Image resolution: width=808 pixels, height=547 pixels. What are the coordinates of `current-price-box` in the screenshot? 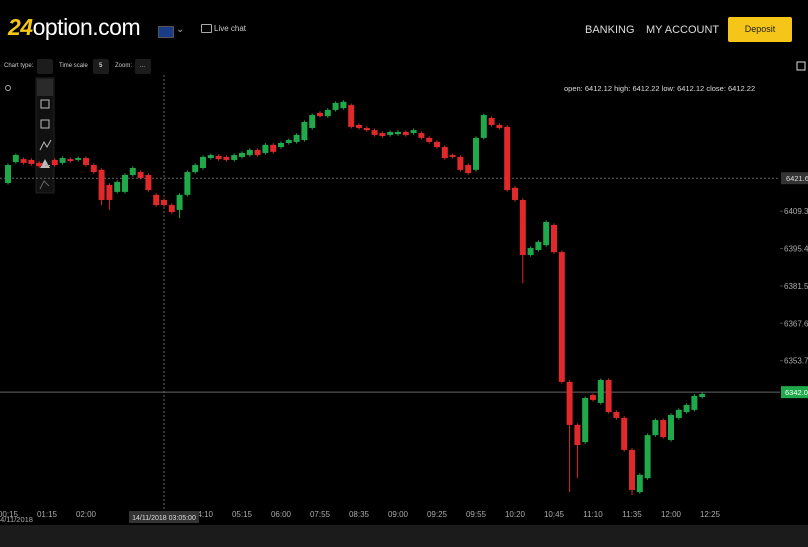 It's located at (794, 392).